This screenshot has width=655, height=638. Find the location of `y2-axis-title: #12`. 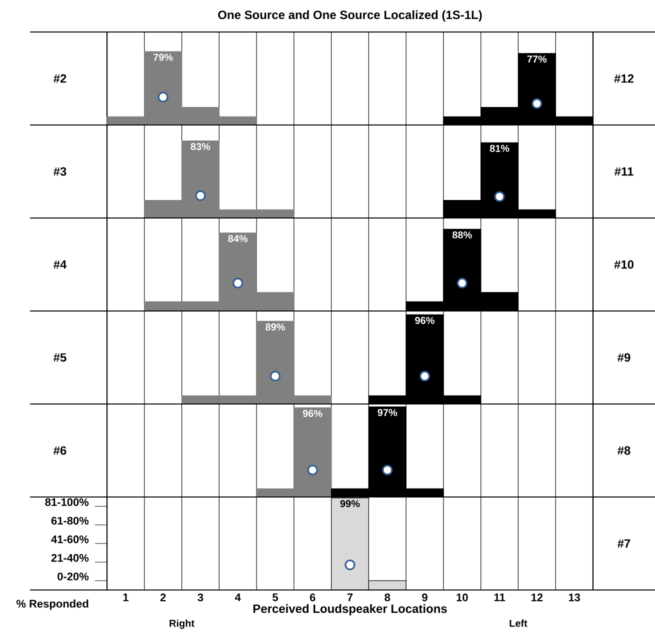

y2-axis-title: #12 is located at coordinates (624, 78).